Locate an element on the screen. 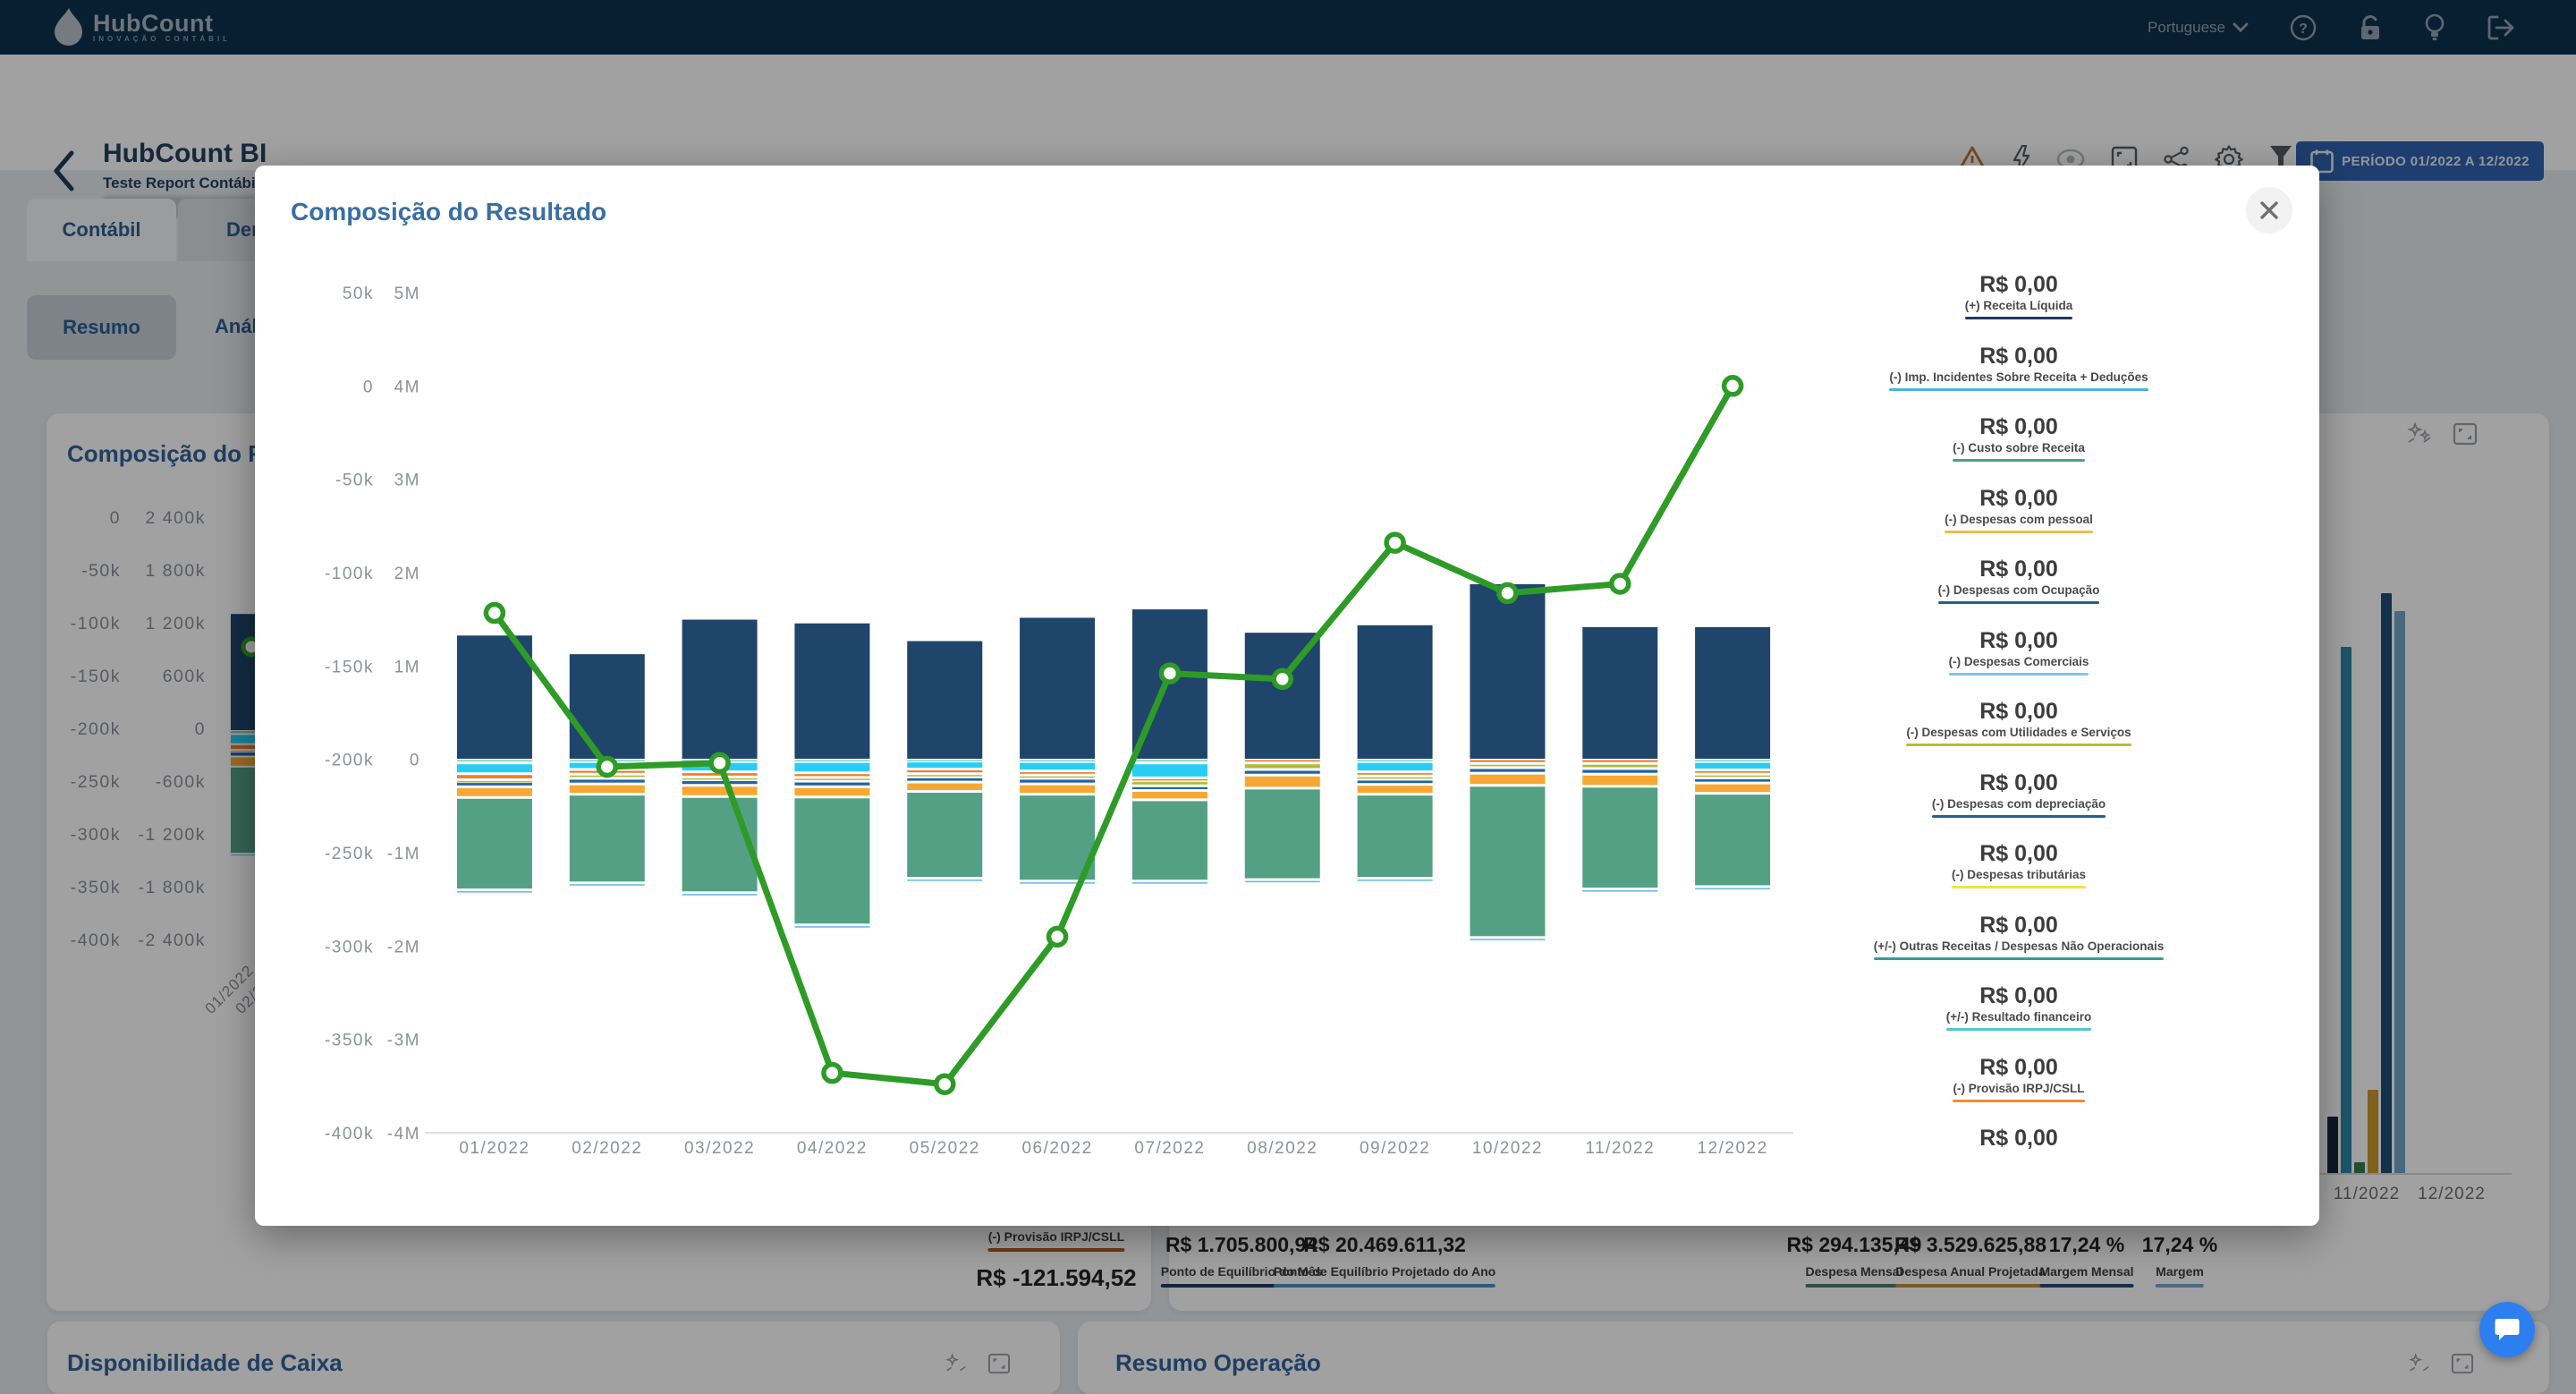 This screenshot has height=1394, width=2576. svg-text: -150k is located at coordinates (349, 667).